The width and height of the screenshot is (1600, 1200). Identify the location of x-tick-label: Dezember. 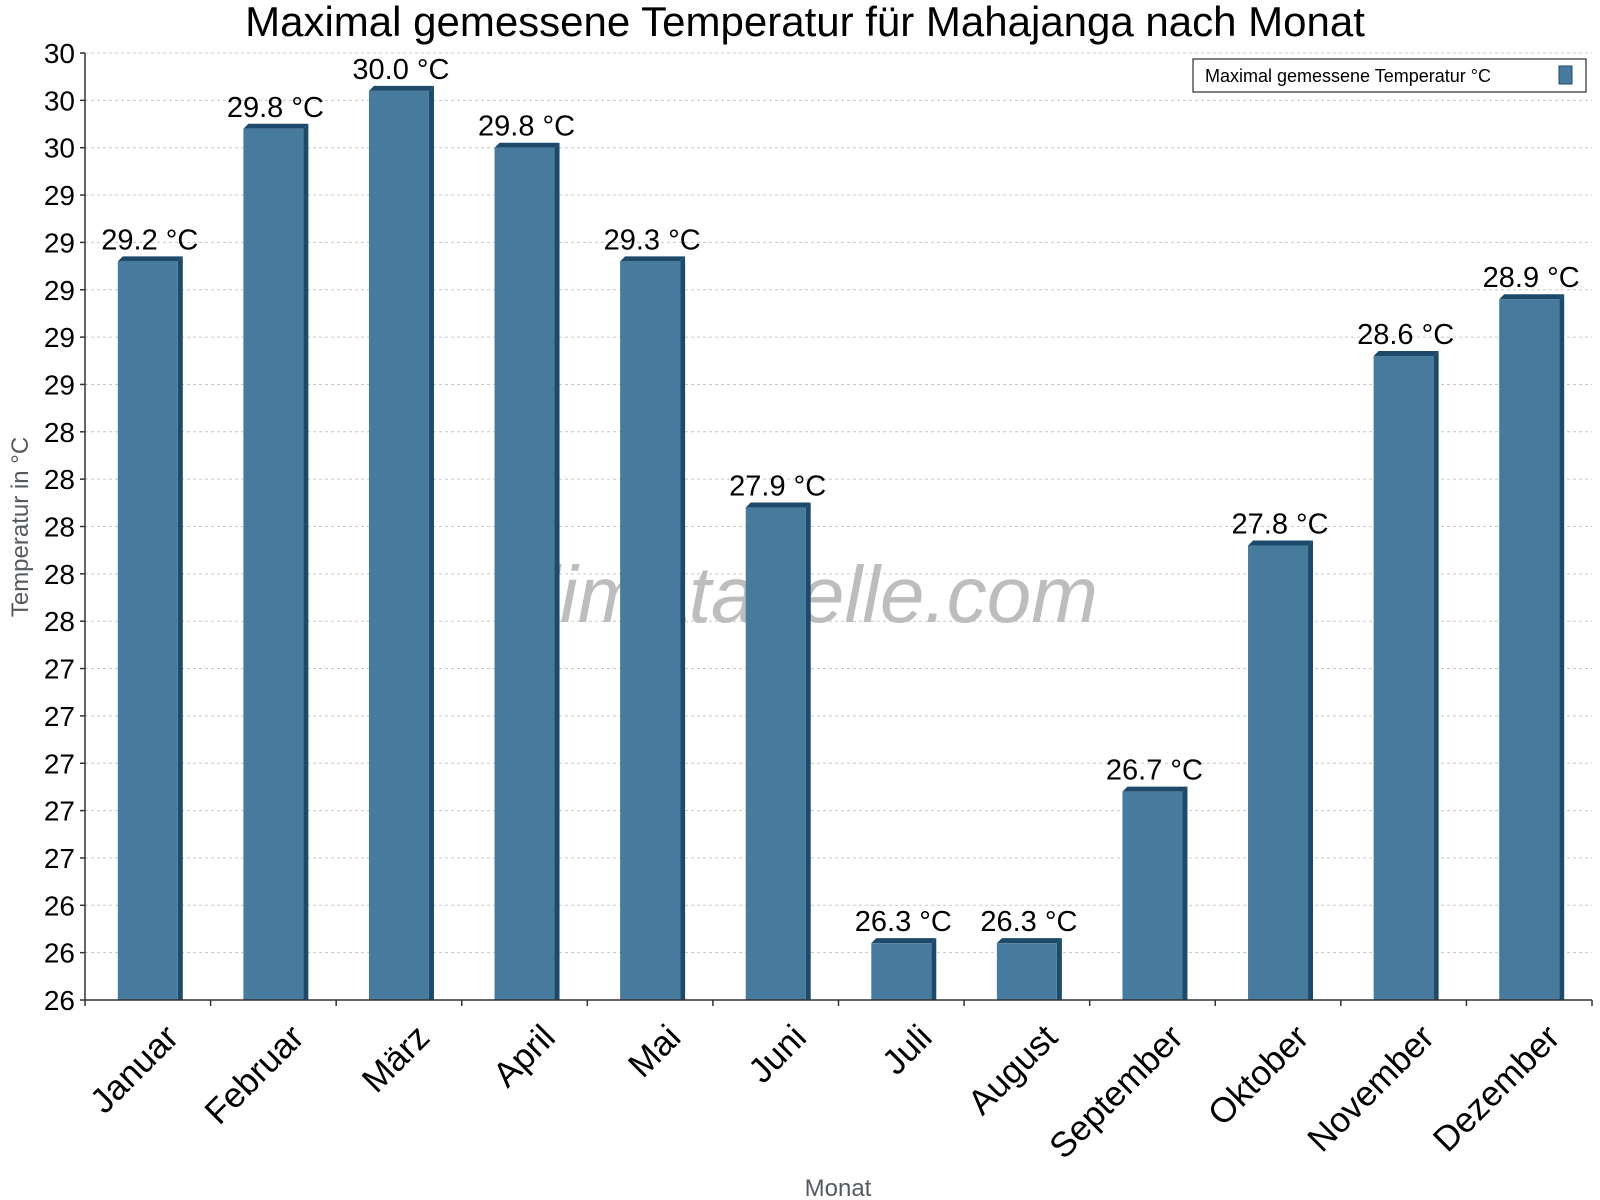
(1497, 1088).